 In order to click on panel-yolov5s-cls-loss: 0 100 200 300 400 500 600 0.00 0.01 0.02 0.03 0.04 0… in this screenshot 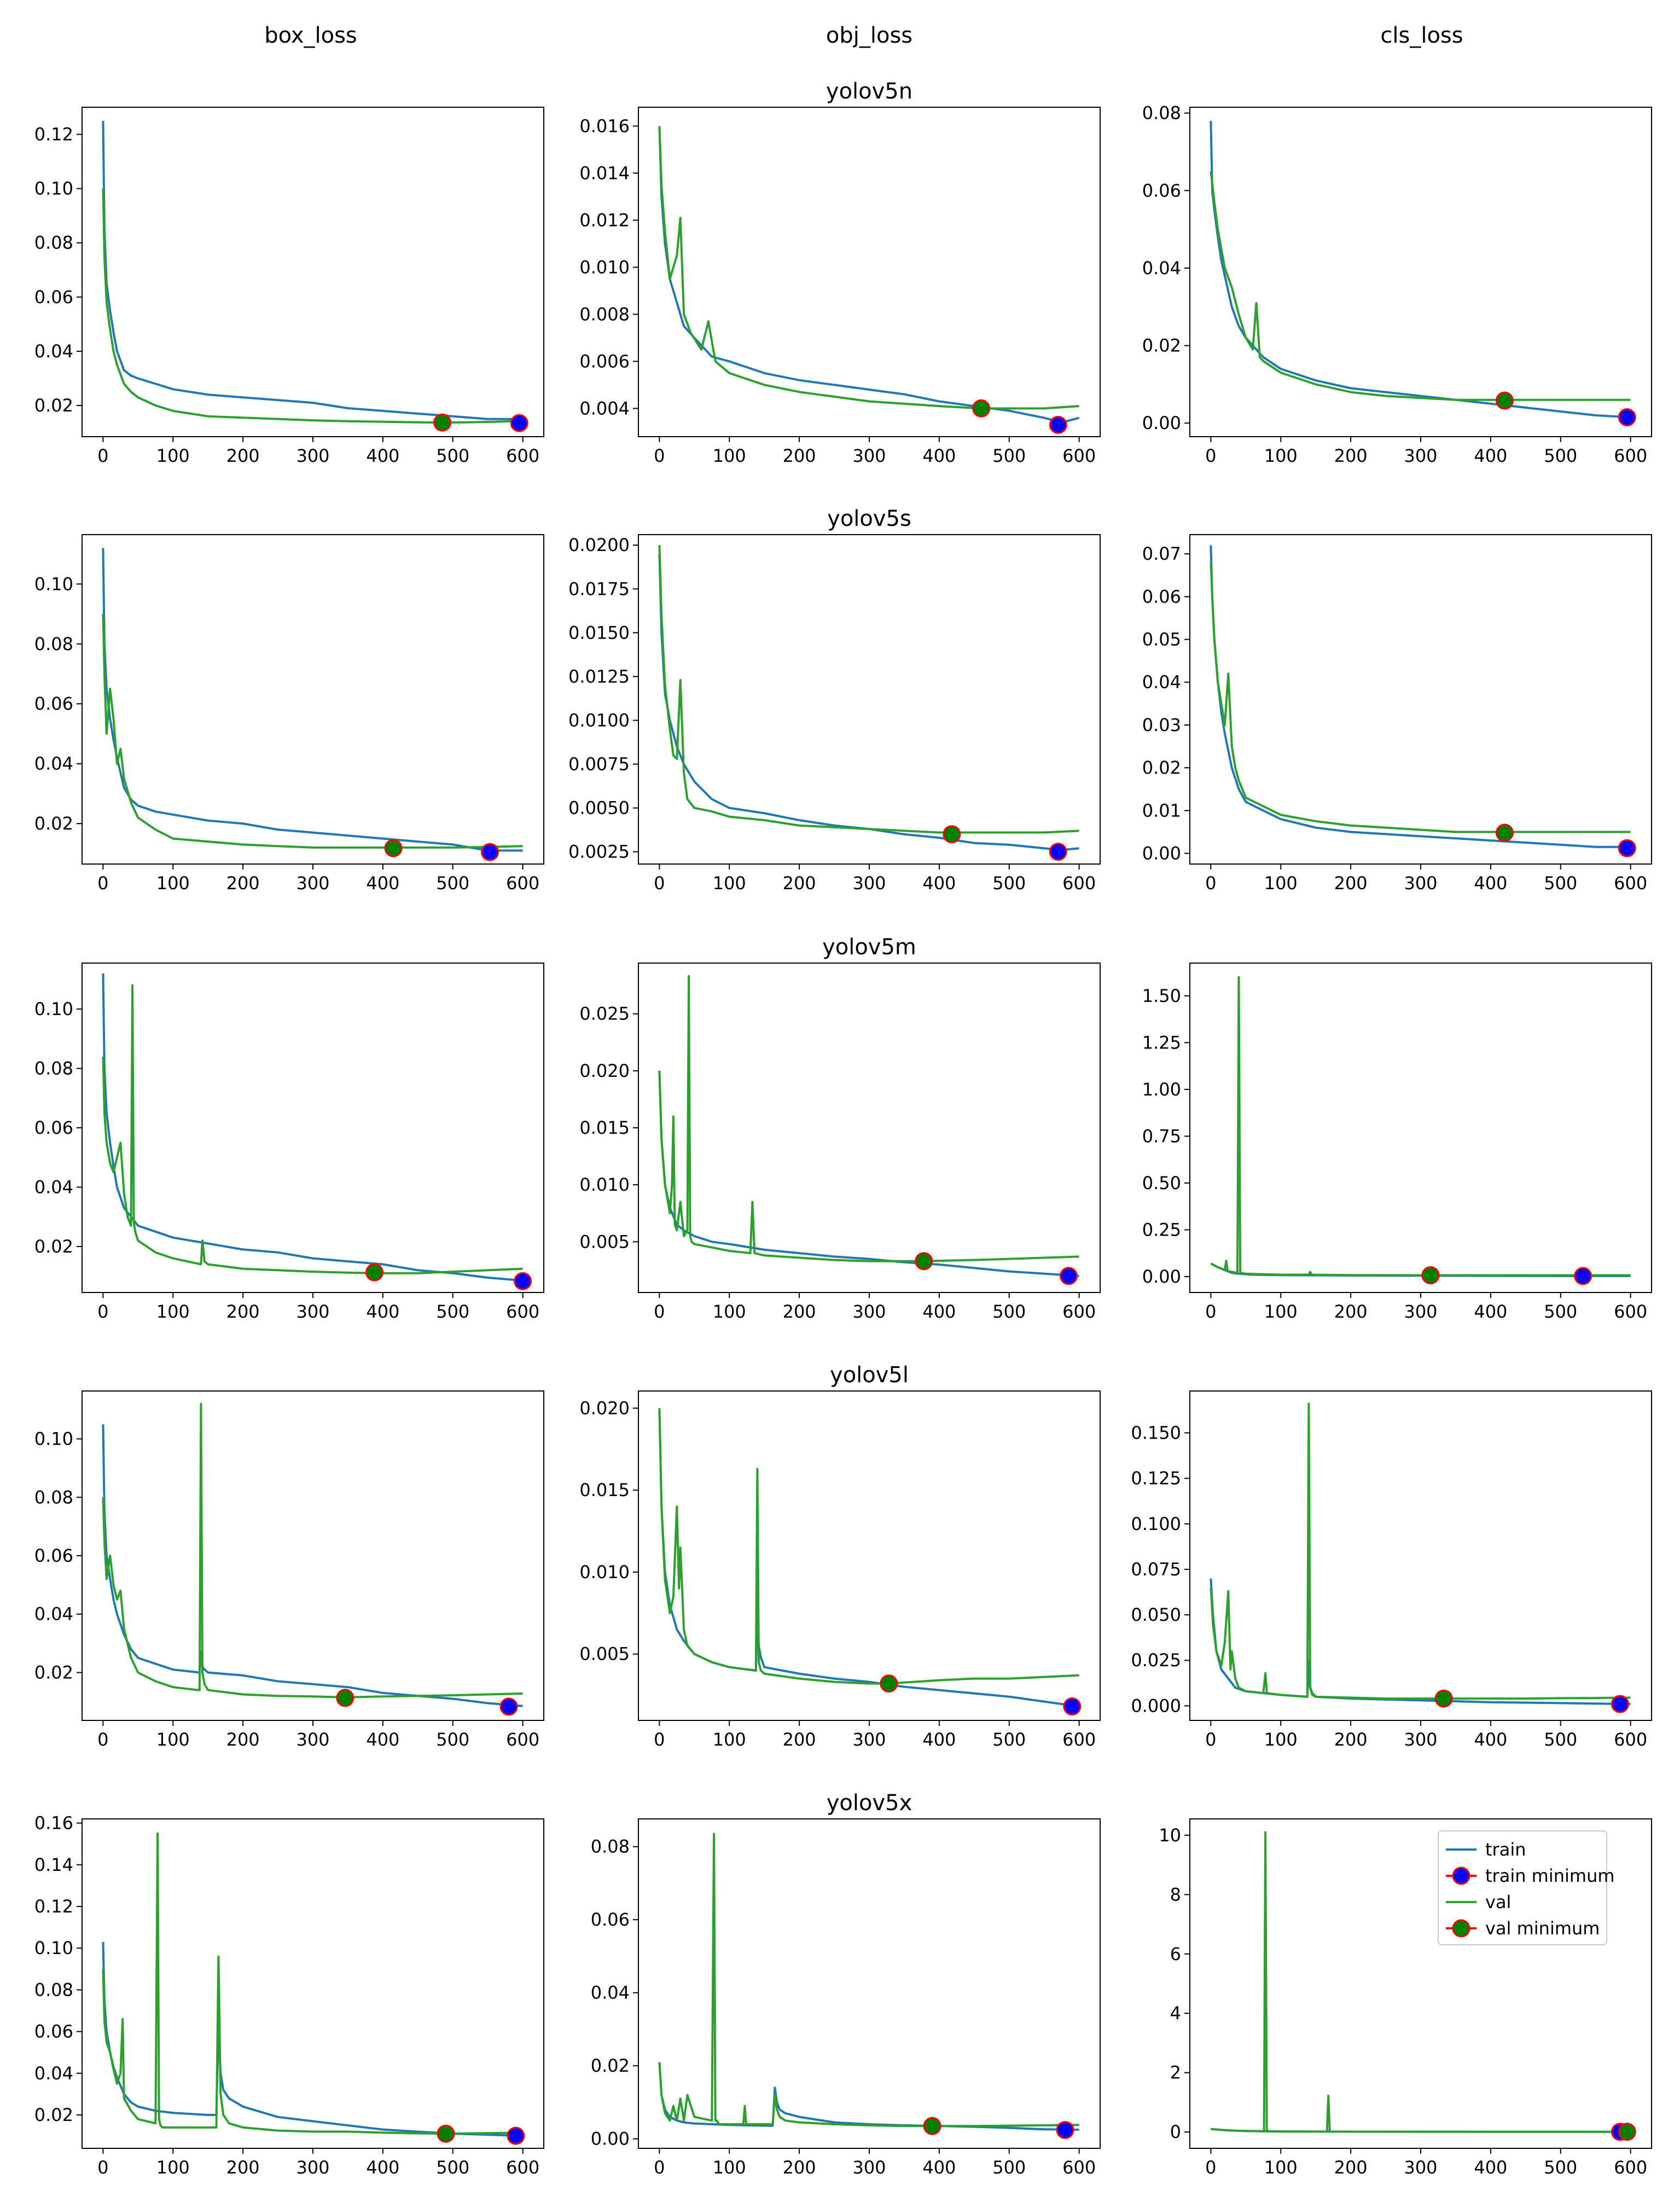, I will do `click(1397, 714)`.